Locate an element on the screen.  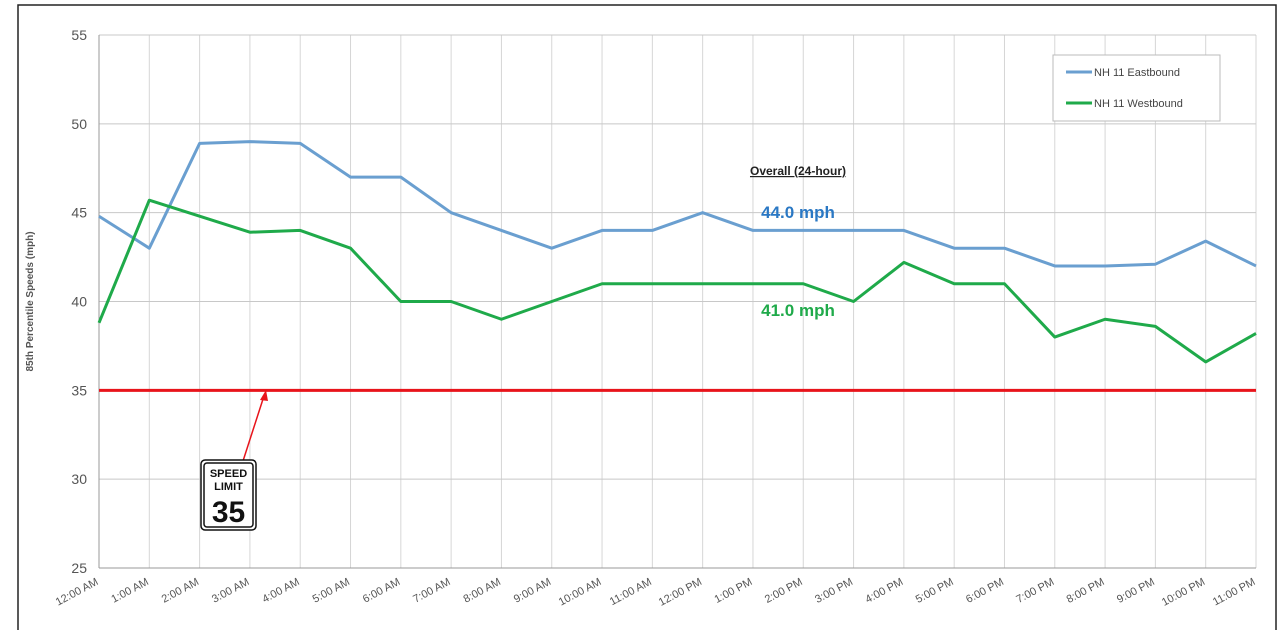
sign is located at coordinates (228, 495).